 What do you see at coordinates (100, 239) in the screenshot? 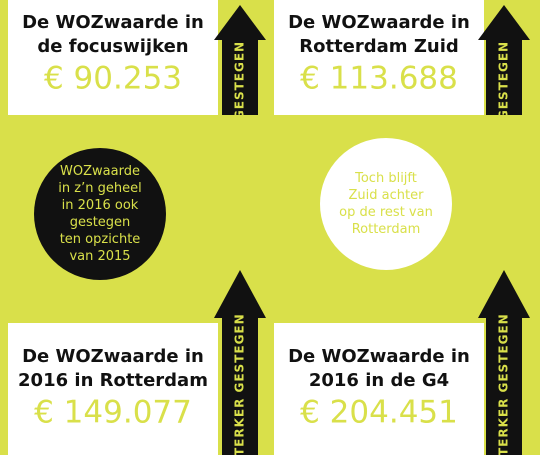
I see `circle-text: ten opzichte` at bounding box center [100, 239].